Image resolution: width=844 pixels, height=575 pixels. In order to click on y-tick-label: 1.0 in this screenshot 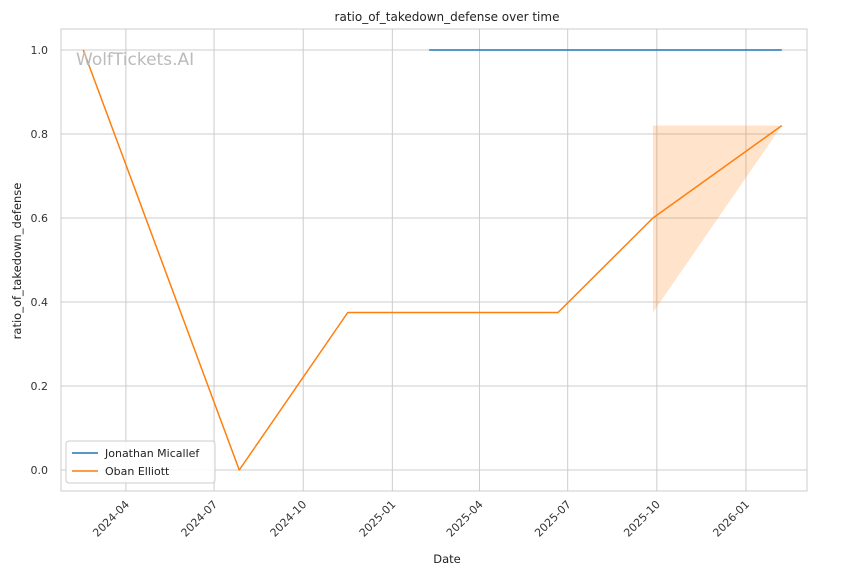, I will do `click(40, 50)`.